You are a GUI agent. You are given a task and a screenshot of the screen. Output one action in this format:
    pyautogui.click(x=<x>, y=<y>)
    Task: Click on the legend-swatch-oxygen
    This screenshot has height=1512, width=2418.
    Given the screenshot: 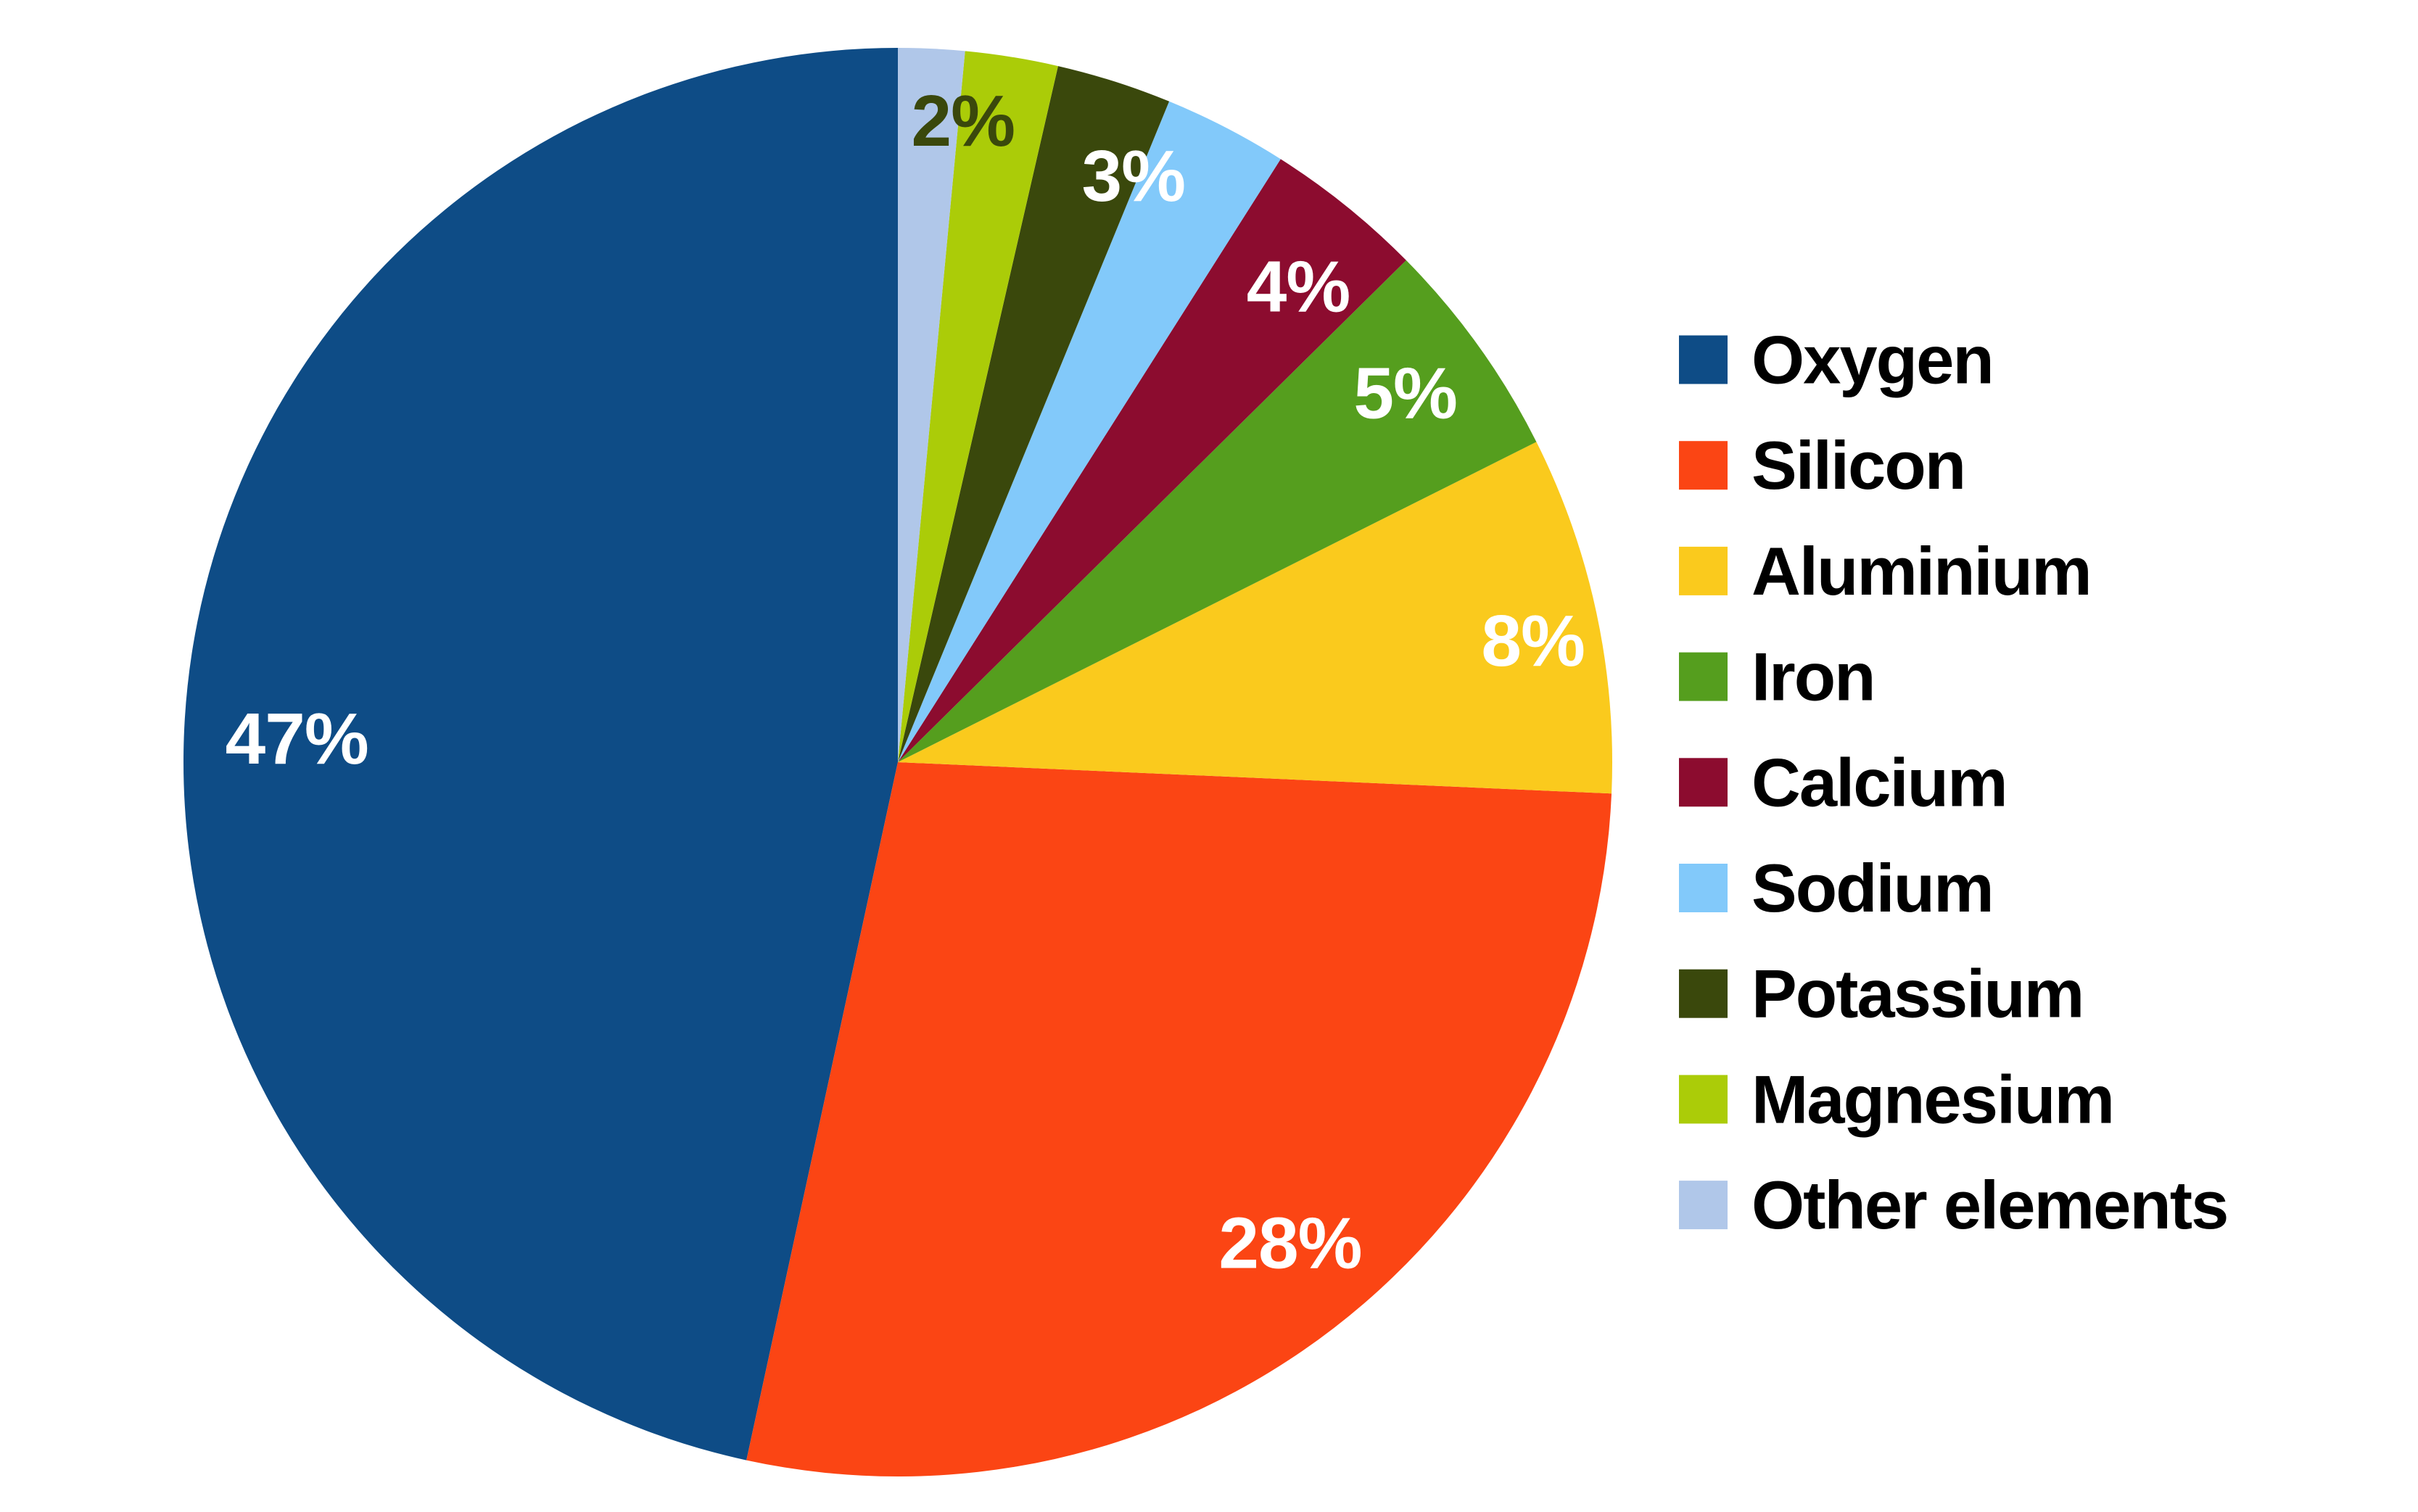 What is the action you would take?
    pyautogui.click(x=1703, y=359)
    